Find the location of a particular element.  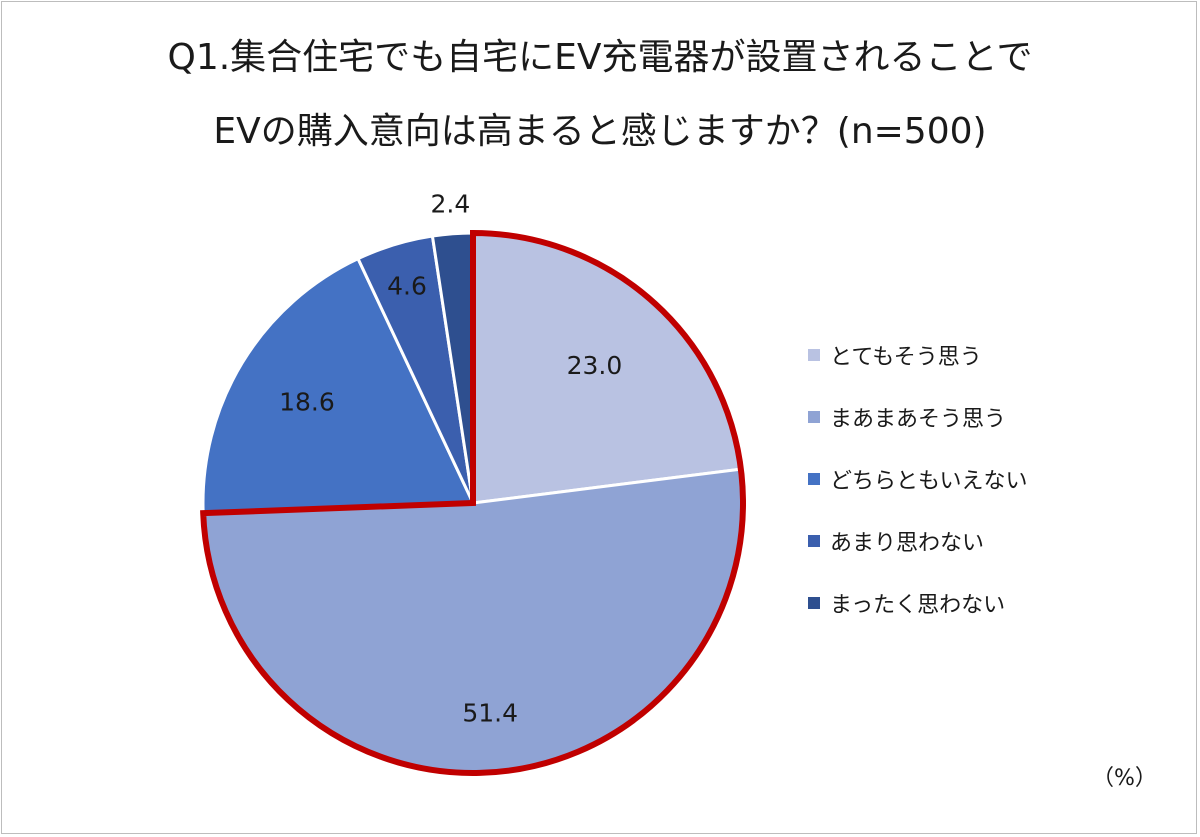

legend-label-1: まあまあそう思う is located at coordinates (918, 419).